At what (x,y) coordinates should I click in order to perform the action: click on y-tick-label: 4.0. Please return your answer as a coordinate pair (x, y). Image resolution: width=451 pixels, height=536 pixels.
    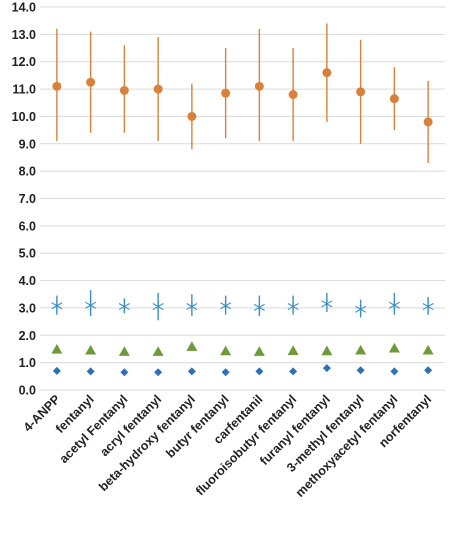
    Looking at the image, I should click on (27, 281).